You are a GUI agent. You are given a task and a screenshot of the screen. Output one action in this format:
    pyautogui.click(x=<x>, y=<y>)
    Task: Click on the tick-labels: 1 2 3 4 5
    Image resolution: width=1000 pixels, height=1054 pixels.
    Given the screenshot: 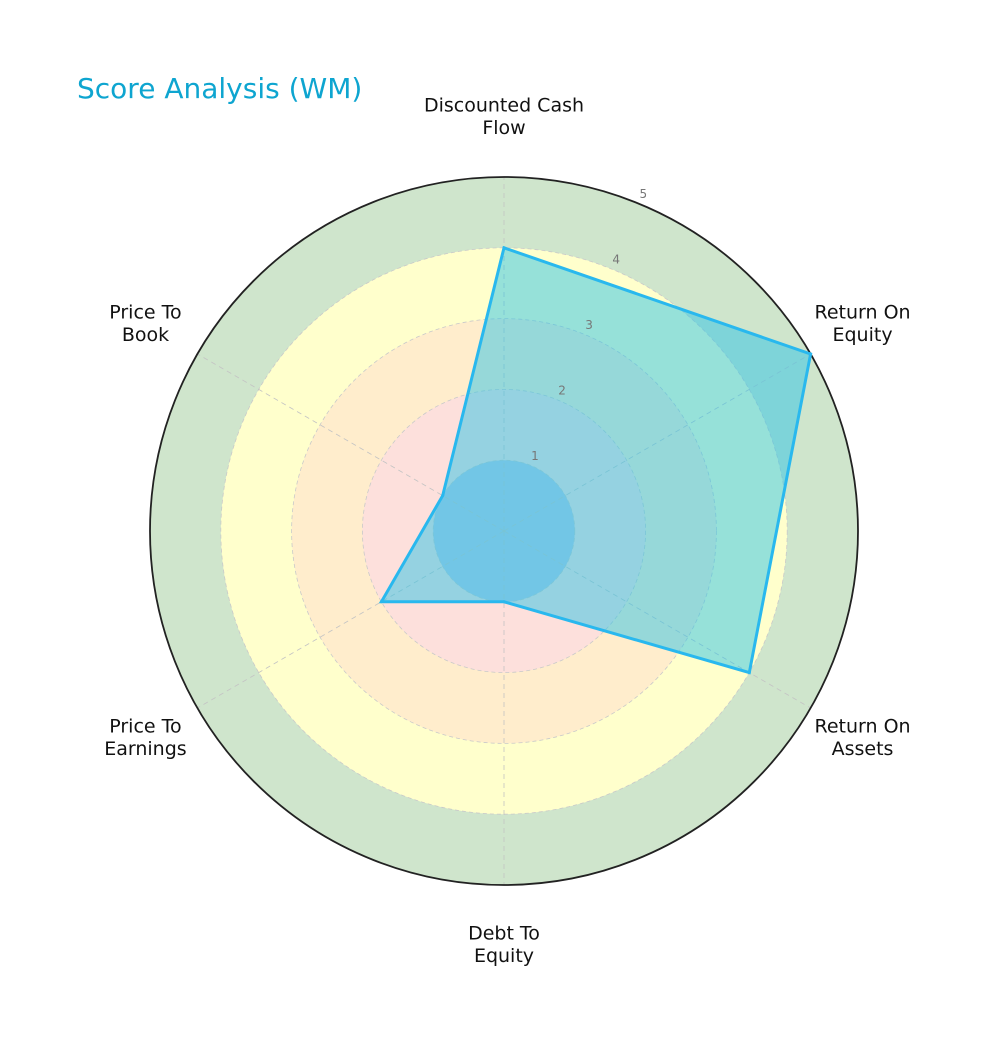 What is the action you would take?
    pyautogui.click(x=589, y=325)
    